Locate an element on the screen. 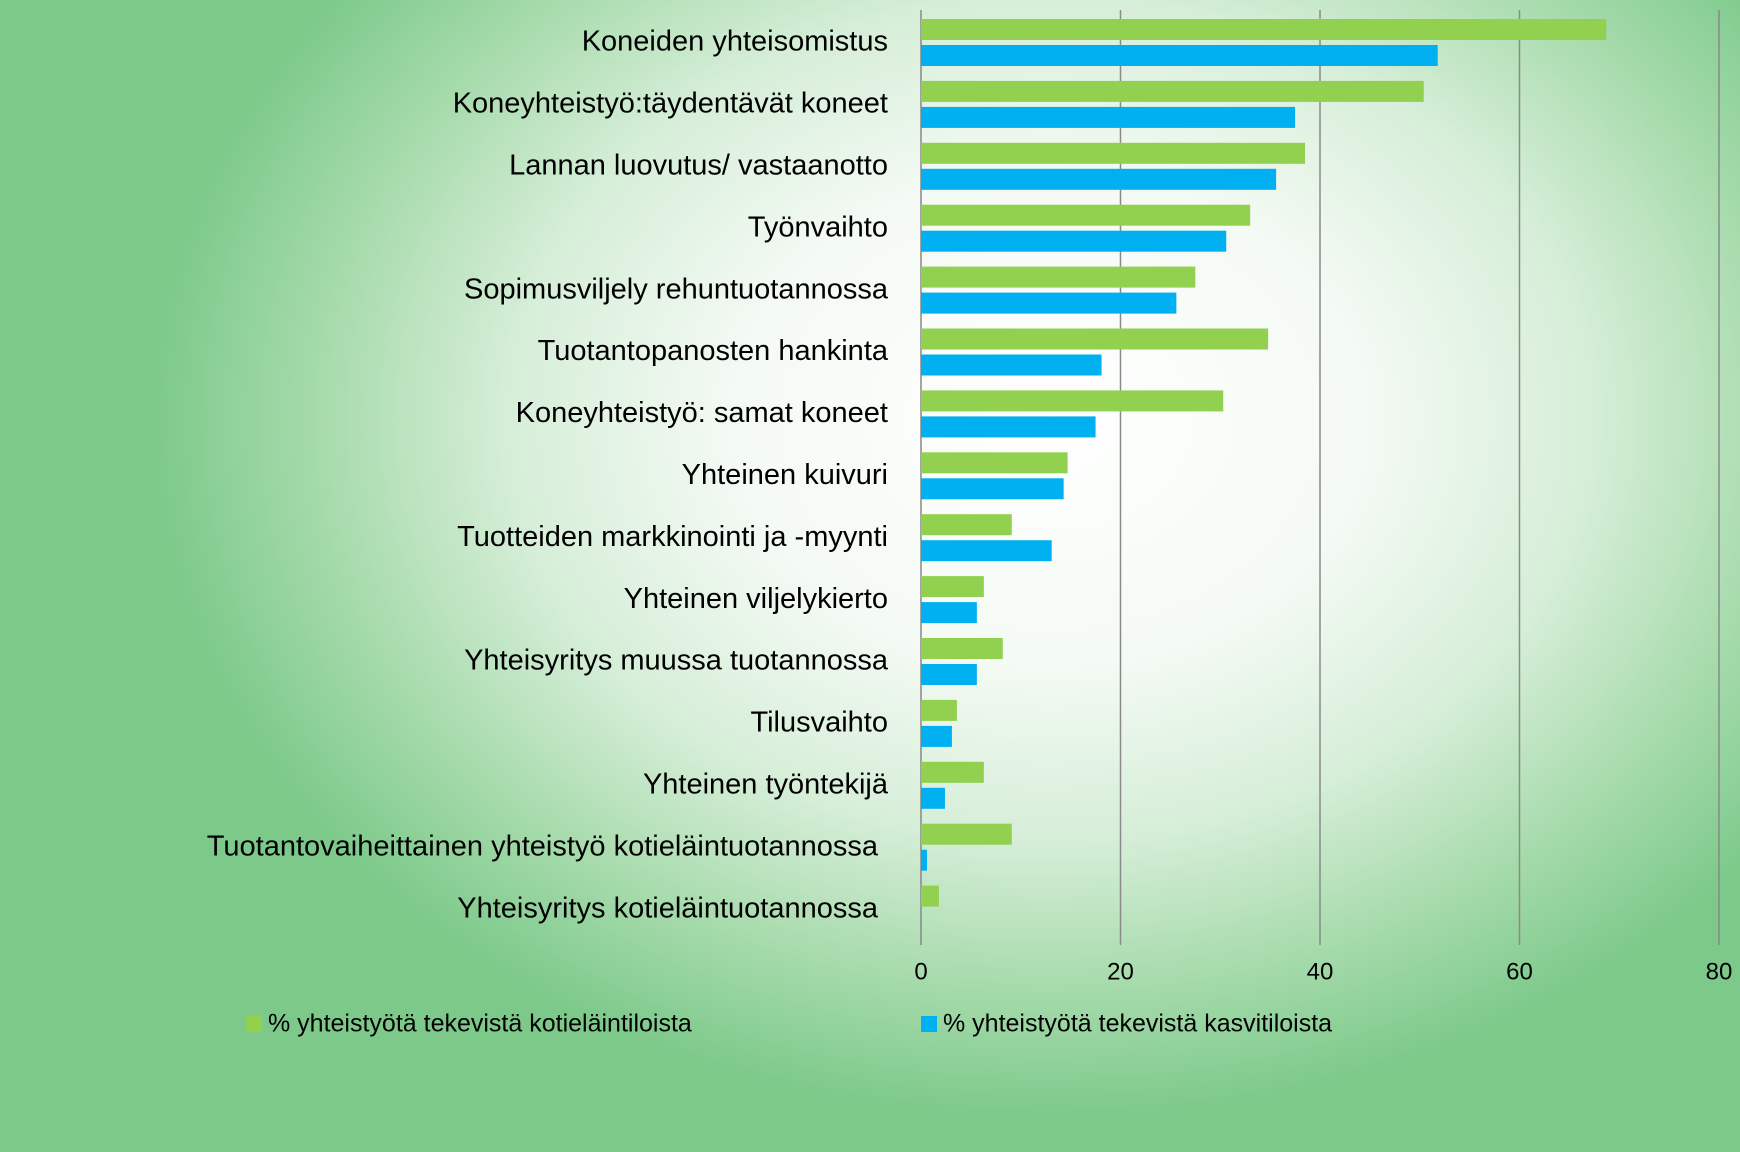  category-label: Koneyhteistyö: samat koneet is located at coordinates (702, 413).